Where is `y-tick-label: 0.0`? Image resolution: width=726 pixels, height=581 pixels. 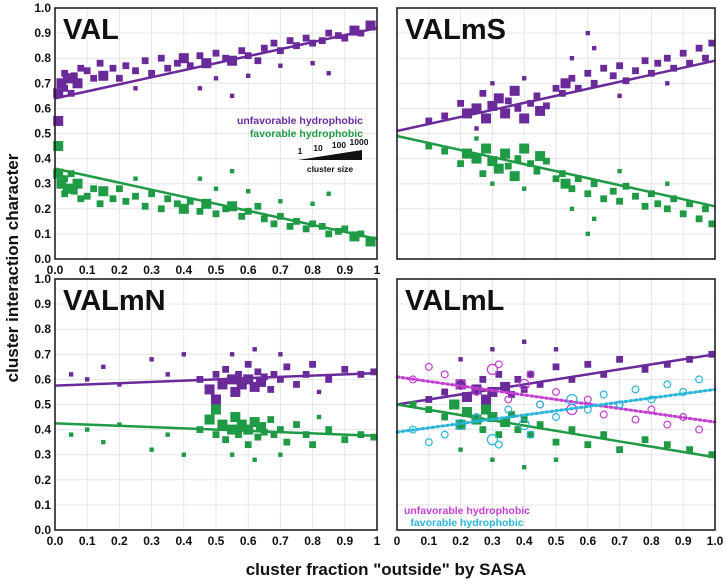
y-tick-label: 0.0 is located at coordinates (42, 259).